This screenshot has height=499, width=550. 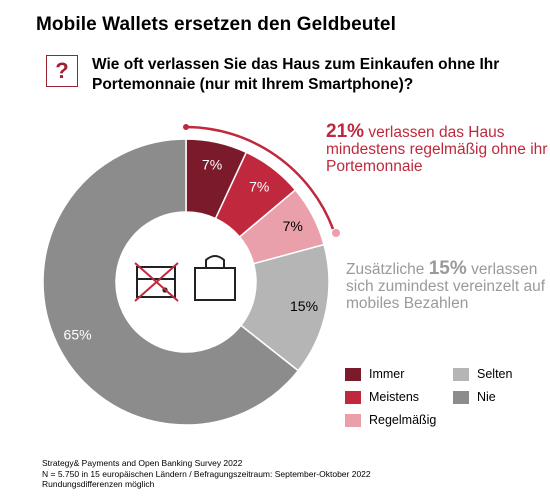 I want to click on crossed-wallet-icon, so click(x=156, y=282).